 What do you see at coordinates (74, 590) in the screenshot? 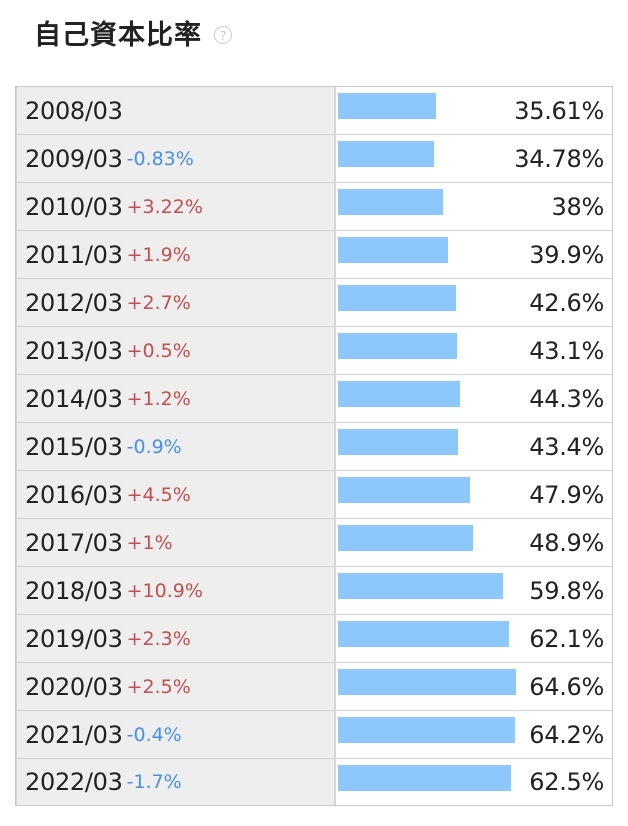
I see `year-label: 2018/03` at bounding box center [74, 590].